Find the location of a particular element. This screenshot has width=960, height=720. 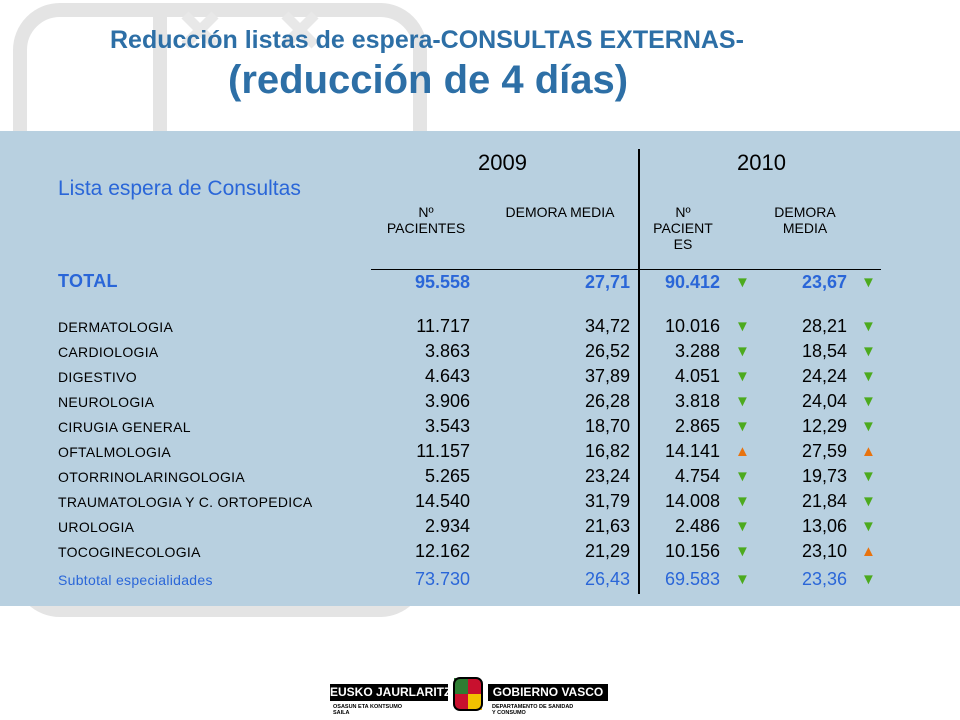

delay-2010: 21,84 is located at coordinates (824, 501).